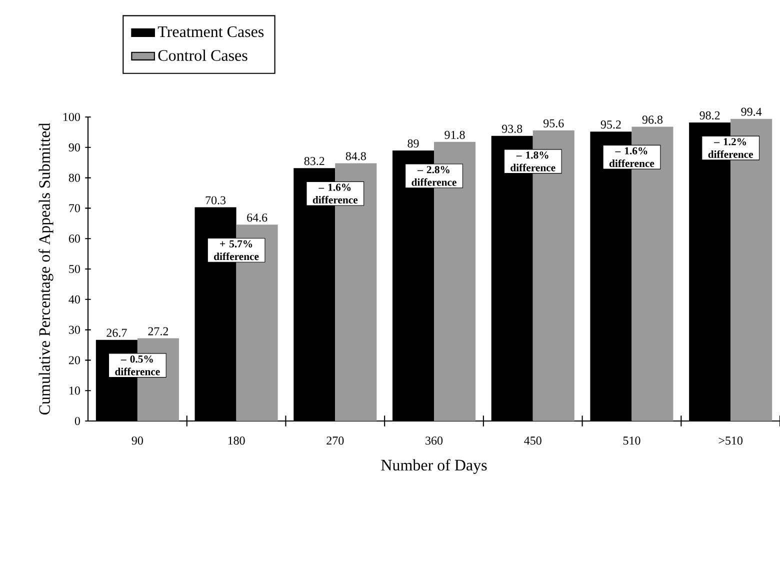 The width and height of the screenshot is (780, 587). Describe the element at coordinates (454, 134) in the screenshot. I see `data-label: 91.8` at that location.